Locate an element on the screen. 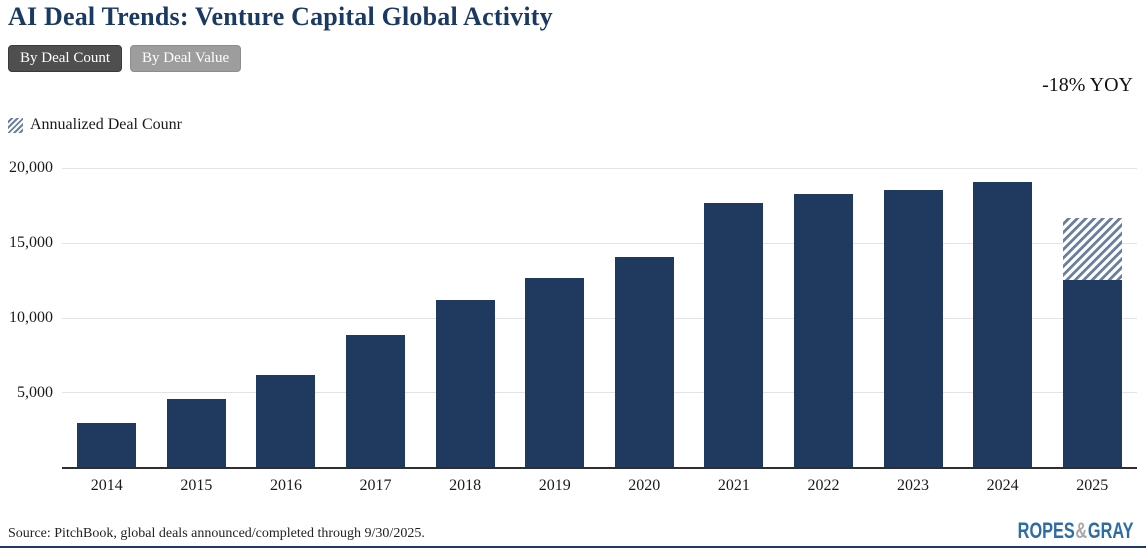  x-tick-label-2021: 2021 is located at coordinates (733, 485).